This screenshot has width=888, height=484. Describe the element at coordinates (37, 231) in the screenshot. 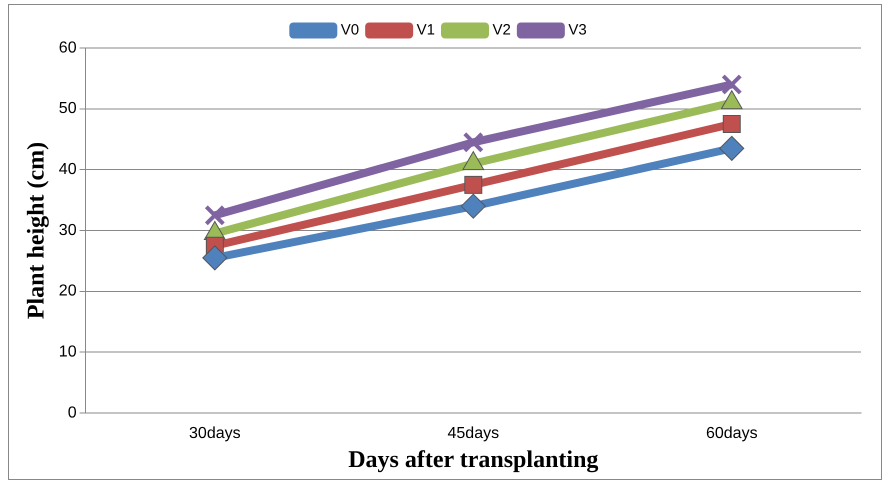

I see `y-axis-title: Plant height (cm)` at that location.